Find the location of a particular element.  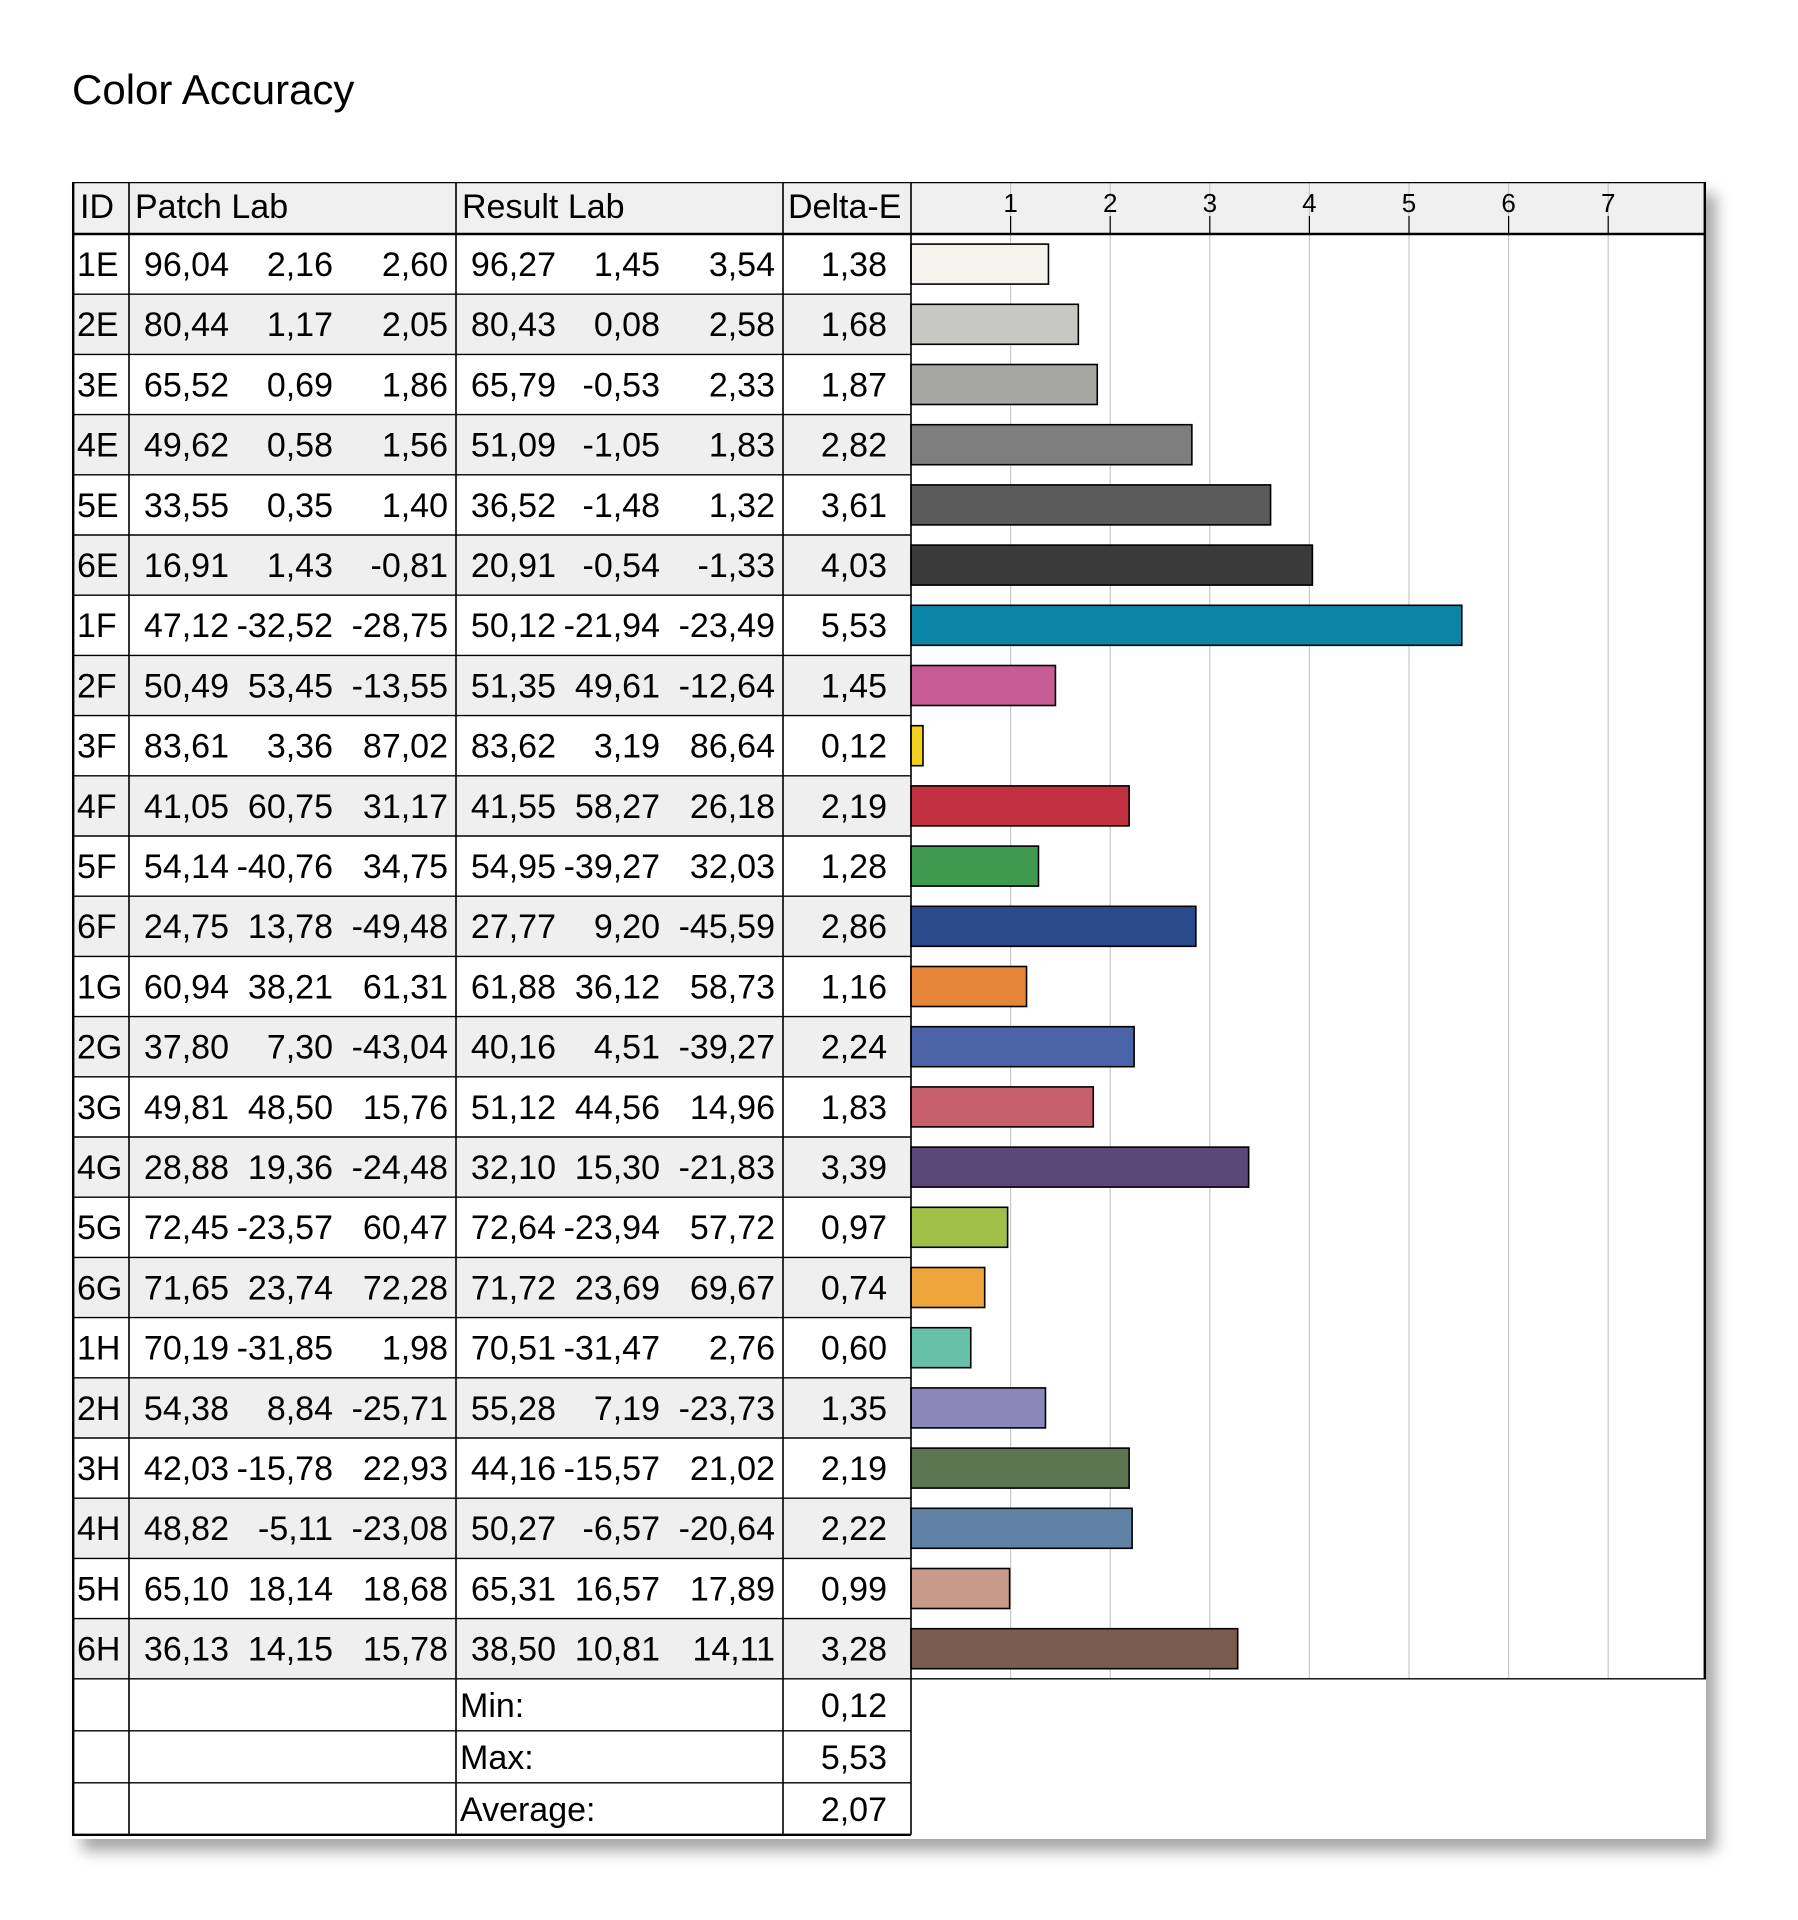

row-id: 4E is located at coordinates (98, 446).